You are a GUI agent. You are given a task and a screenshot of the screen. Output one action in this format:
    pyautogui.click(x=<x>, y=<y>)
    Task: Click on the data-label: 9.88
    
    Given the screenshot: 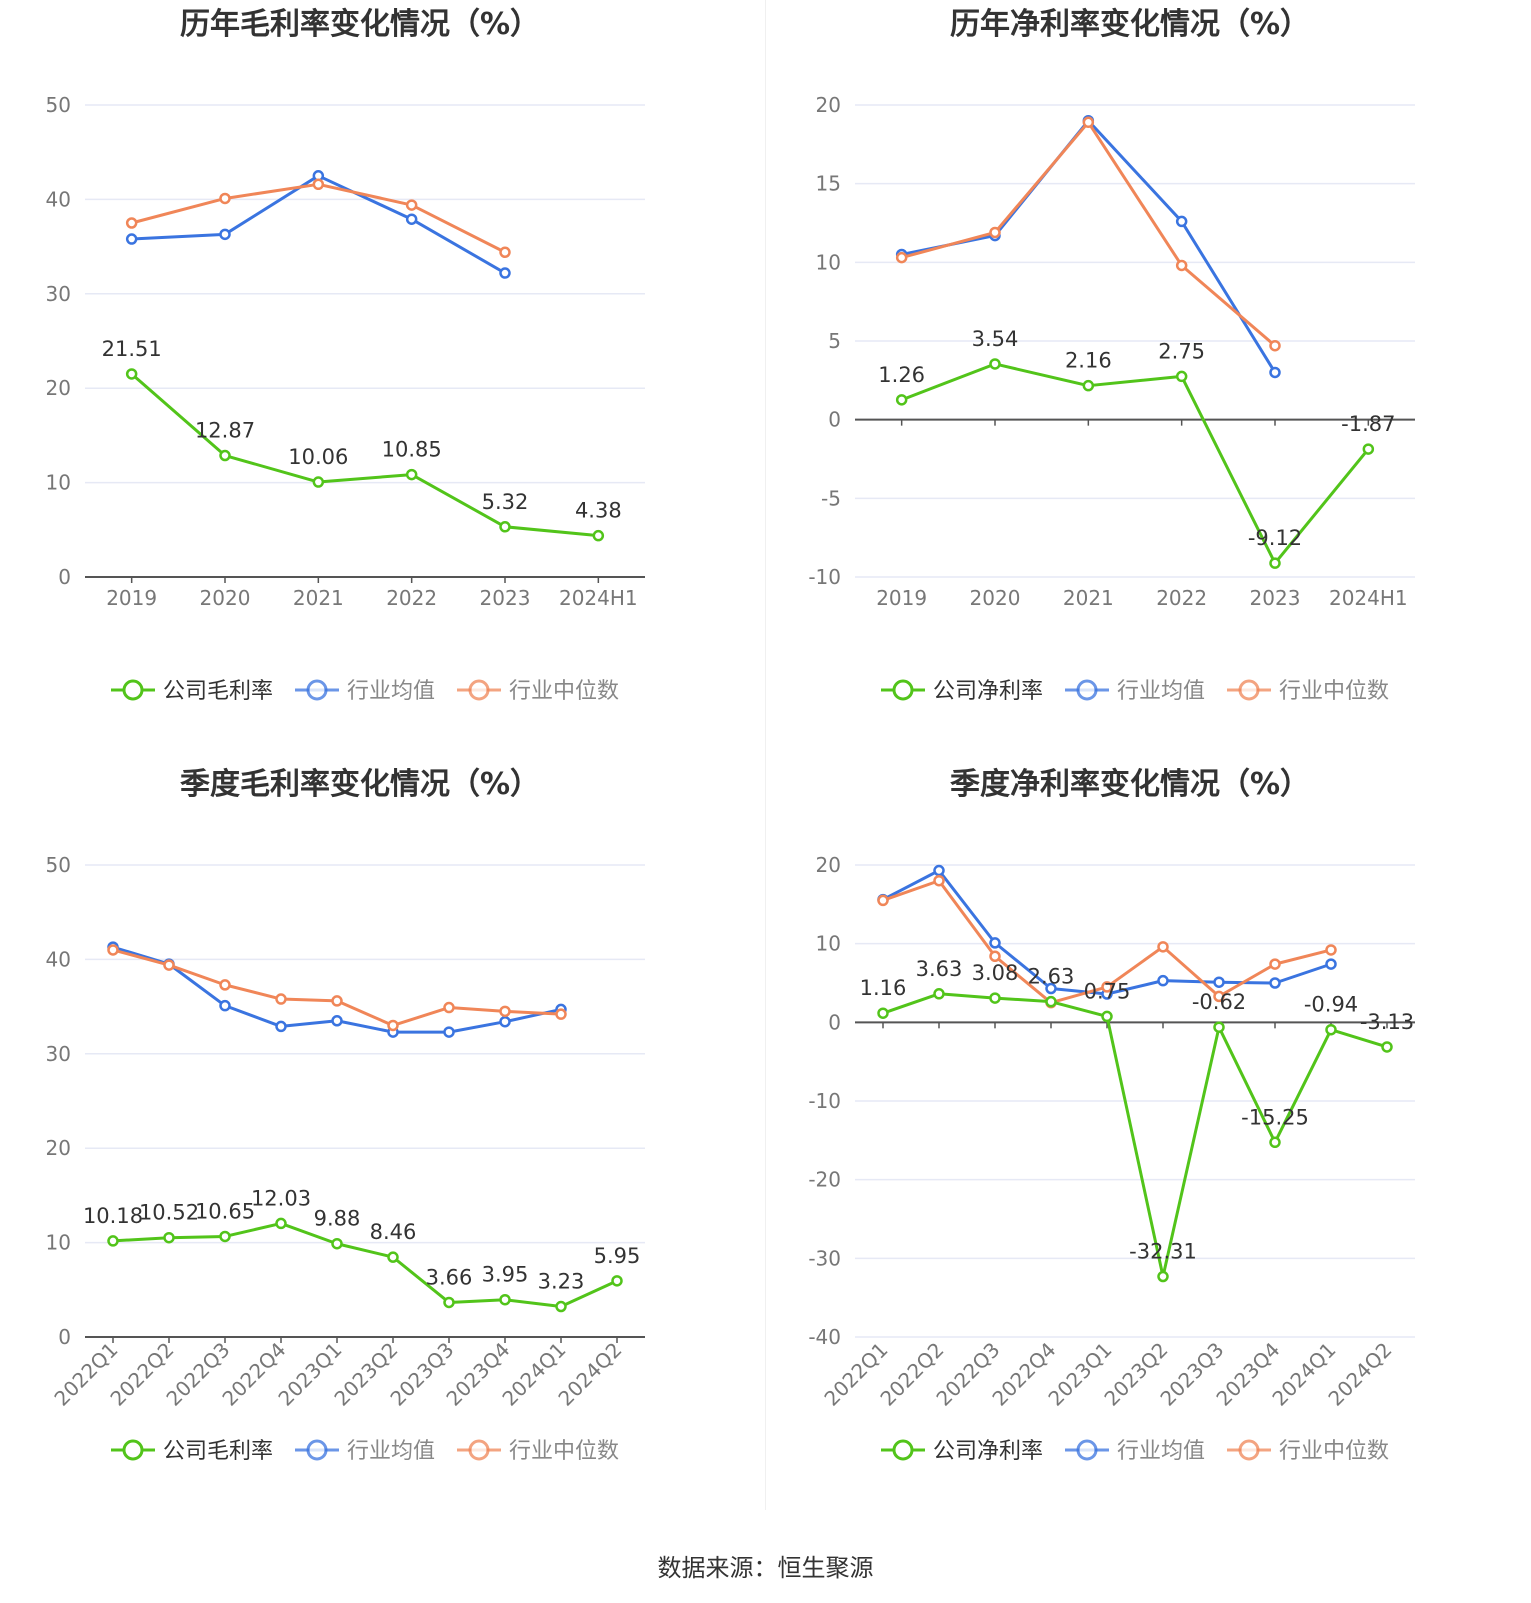 What is the action you would take?
    pyautogui.click(x=337, y=1219)
    